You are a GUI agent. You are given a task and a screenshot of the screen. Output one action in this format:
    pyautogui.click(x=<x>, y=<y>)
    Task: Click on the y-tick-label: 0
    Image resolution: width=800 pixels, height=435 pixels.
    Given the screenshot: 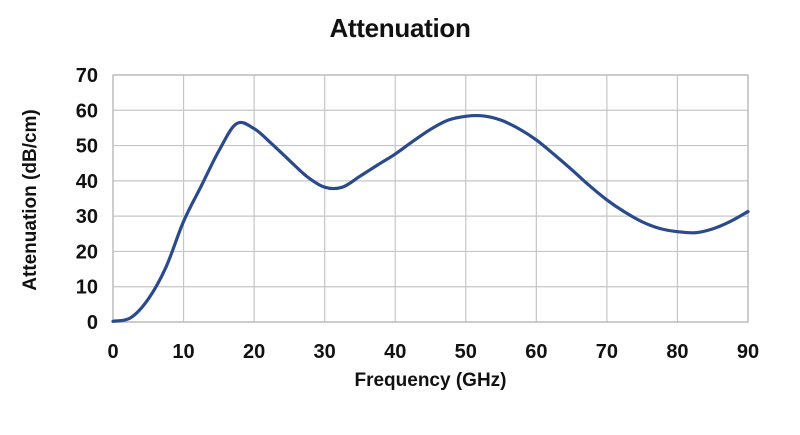 What is the action you would take?
    pyautogui.click(x=92, y=323)
    